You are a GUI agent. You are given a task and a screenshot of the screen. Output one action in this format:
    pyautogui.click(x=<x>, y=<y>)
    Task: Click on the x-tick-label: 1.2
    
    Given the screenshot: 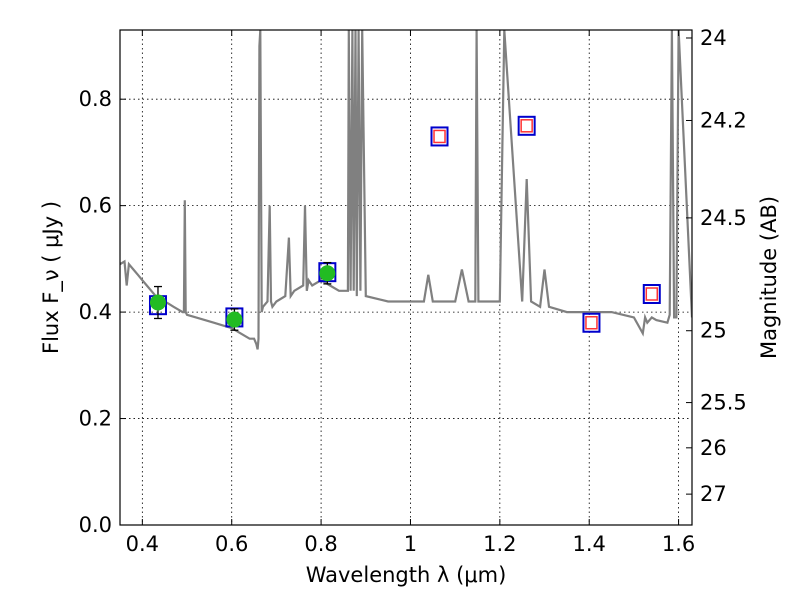 What is the action you would take?
    pyautogui.click(x=499, y=544)
    